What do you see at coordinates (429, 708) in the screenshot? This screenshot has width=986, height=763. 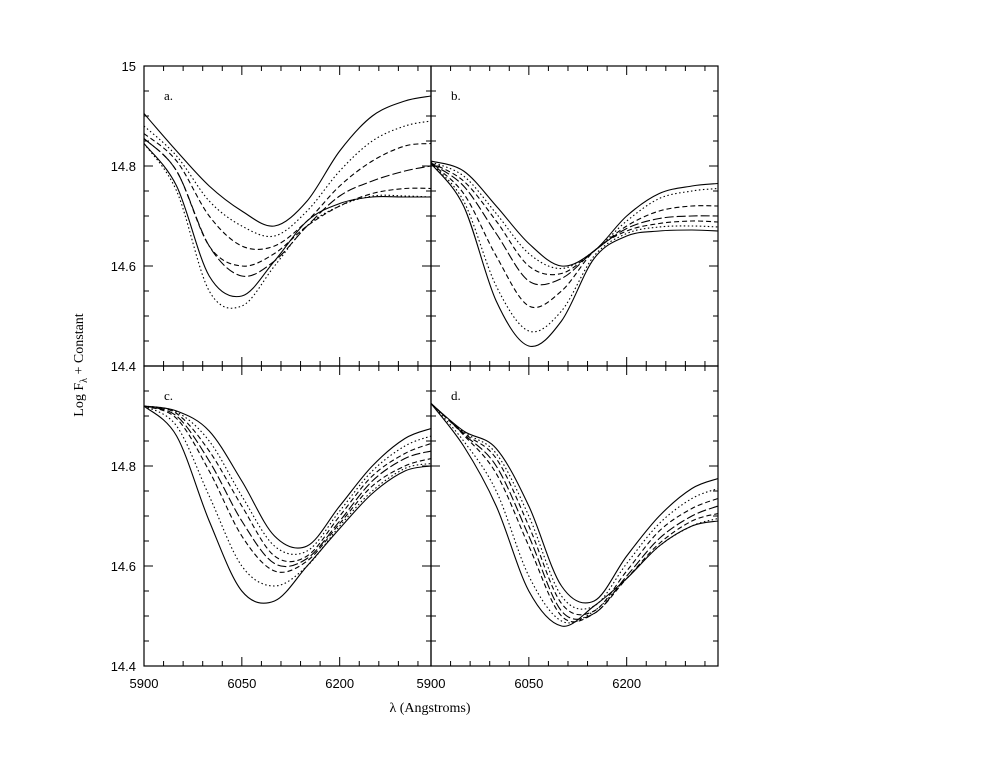 I see `x-axis-title: λ (Angstroms)` at bounding box center [429, 708].